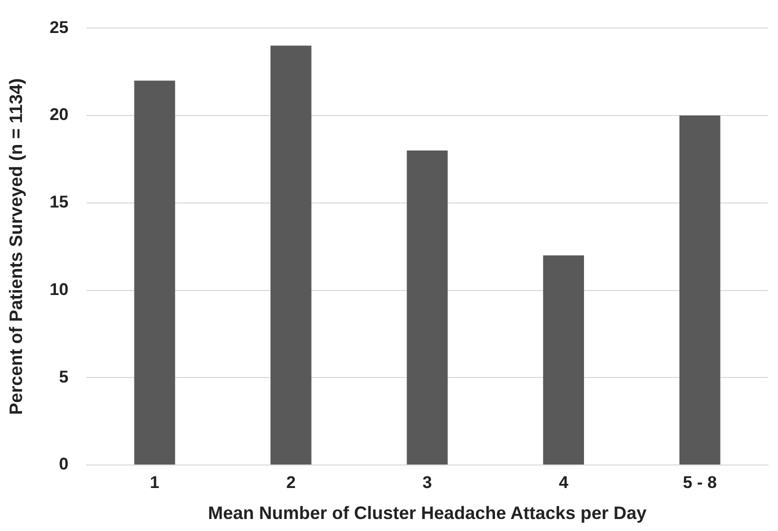  What do you see at coordinates (64, 464) in the screenshot?
I see `y-tick-label: 0` at bounding box center [64, 464].